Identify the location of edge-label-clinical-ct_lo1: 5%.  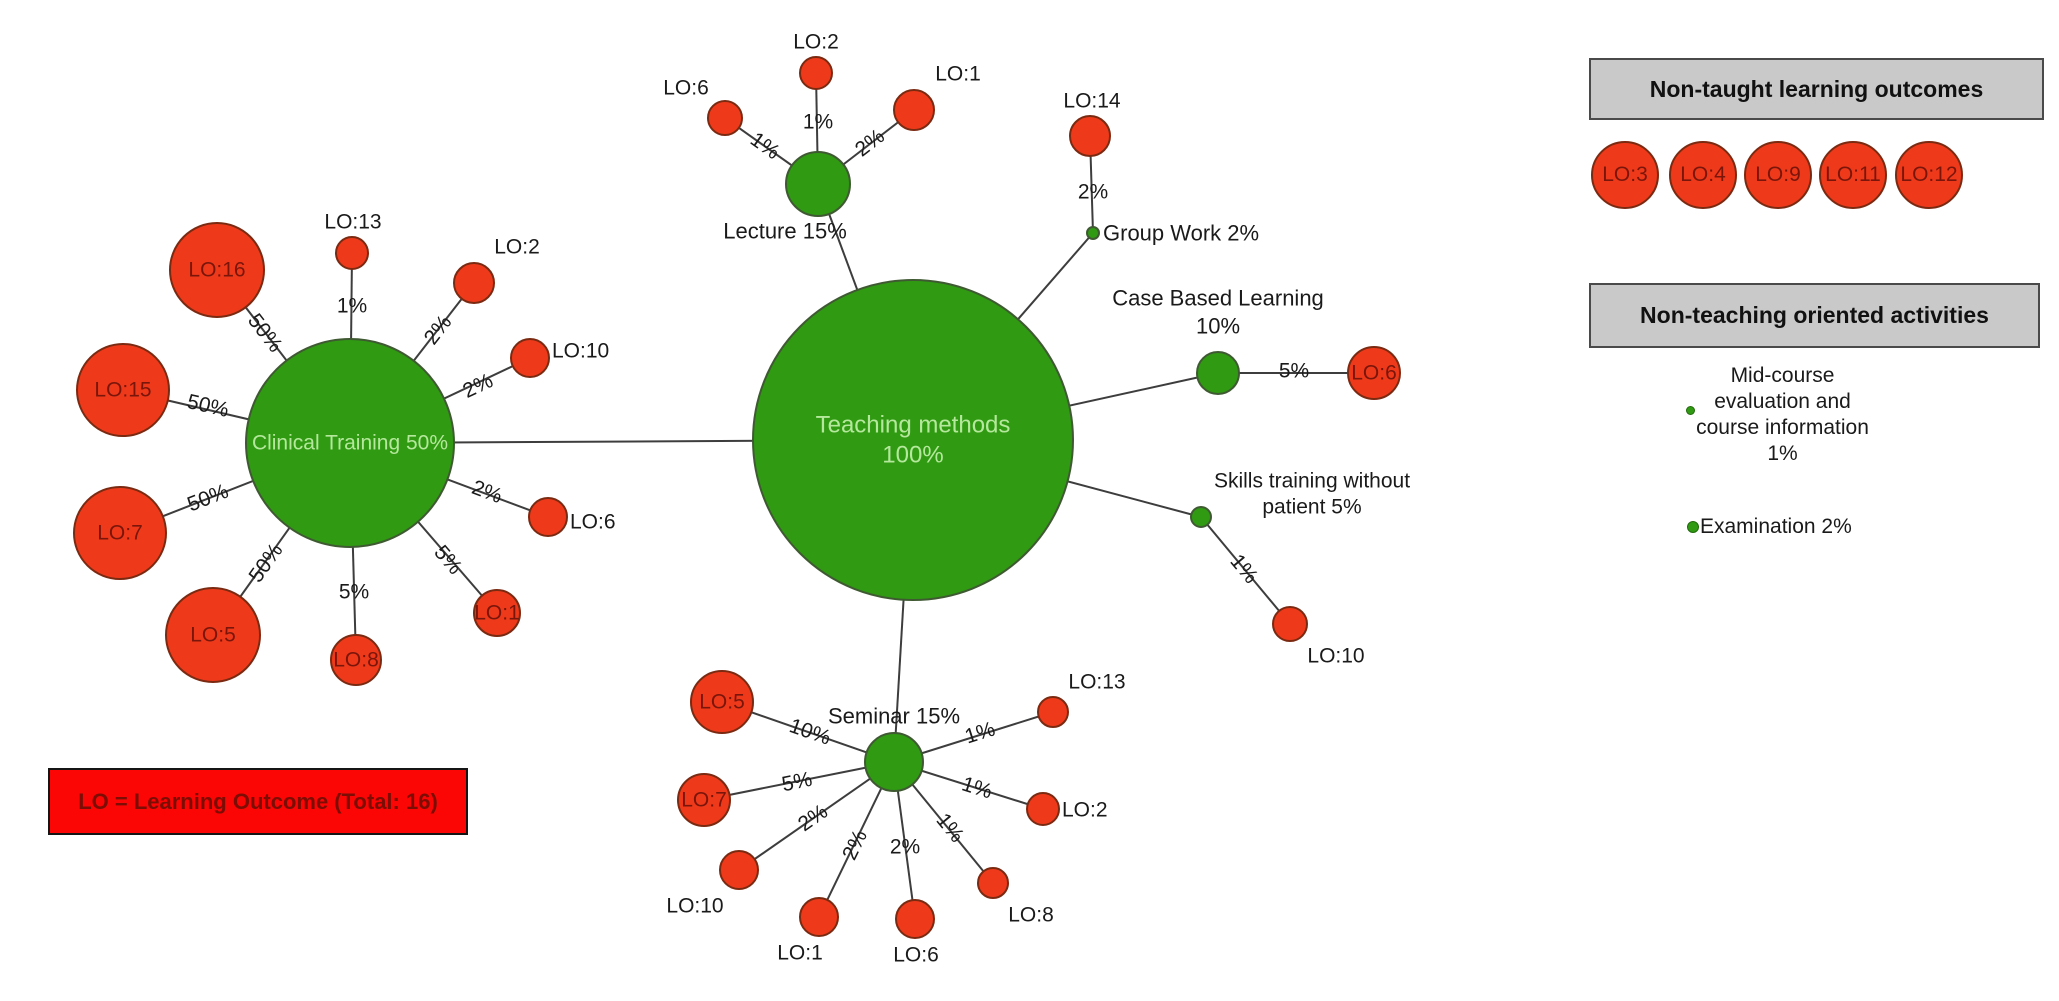
(447, 560).